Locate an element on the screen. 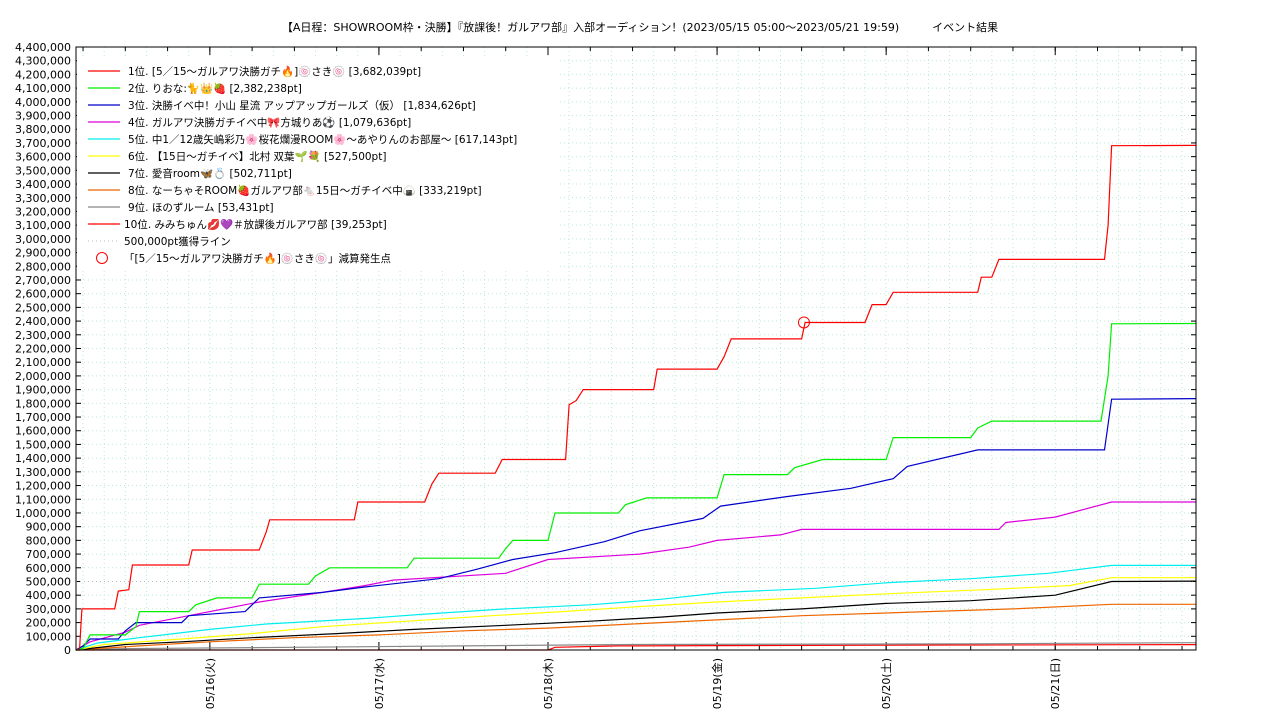 This screenshot has width=1280, height=720. legend-label-marker: 「[5／15〜ガルアワ決勝ガチ🔥]🍥さき🍥」減算発生点 is located at coordinates (257, 258).